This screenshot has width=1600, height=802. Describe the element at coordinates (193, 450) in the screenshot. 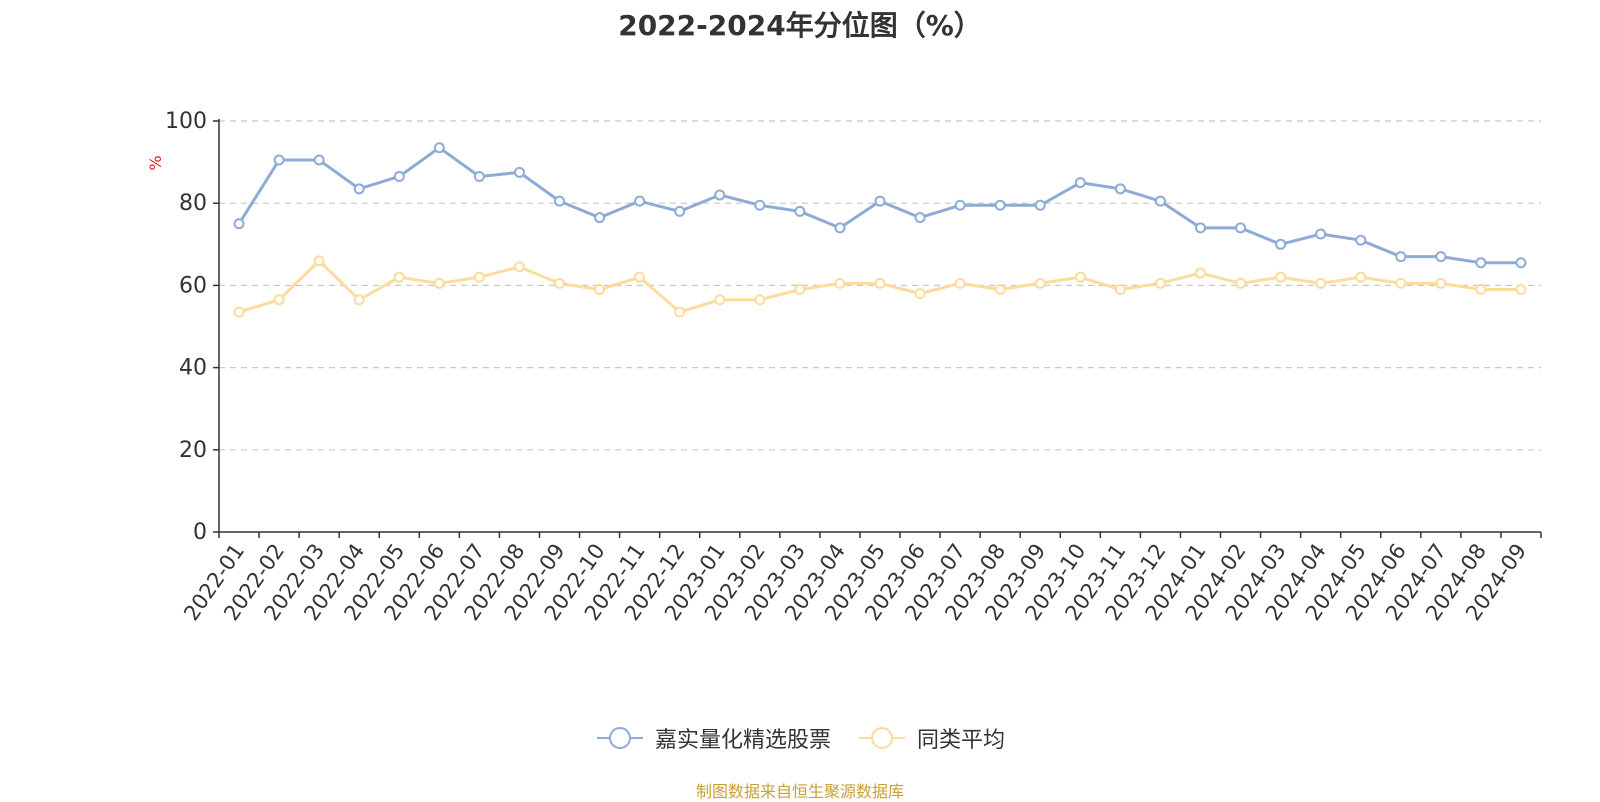

I see `y-tick-label-1: 20` at that location.